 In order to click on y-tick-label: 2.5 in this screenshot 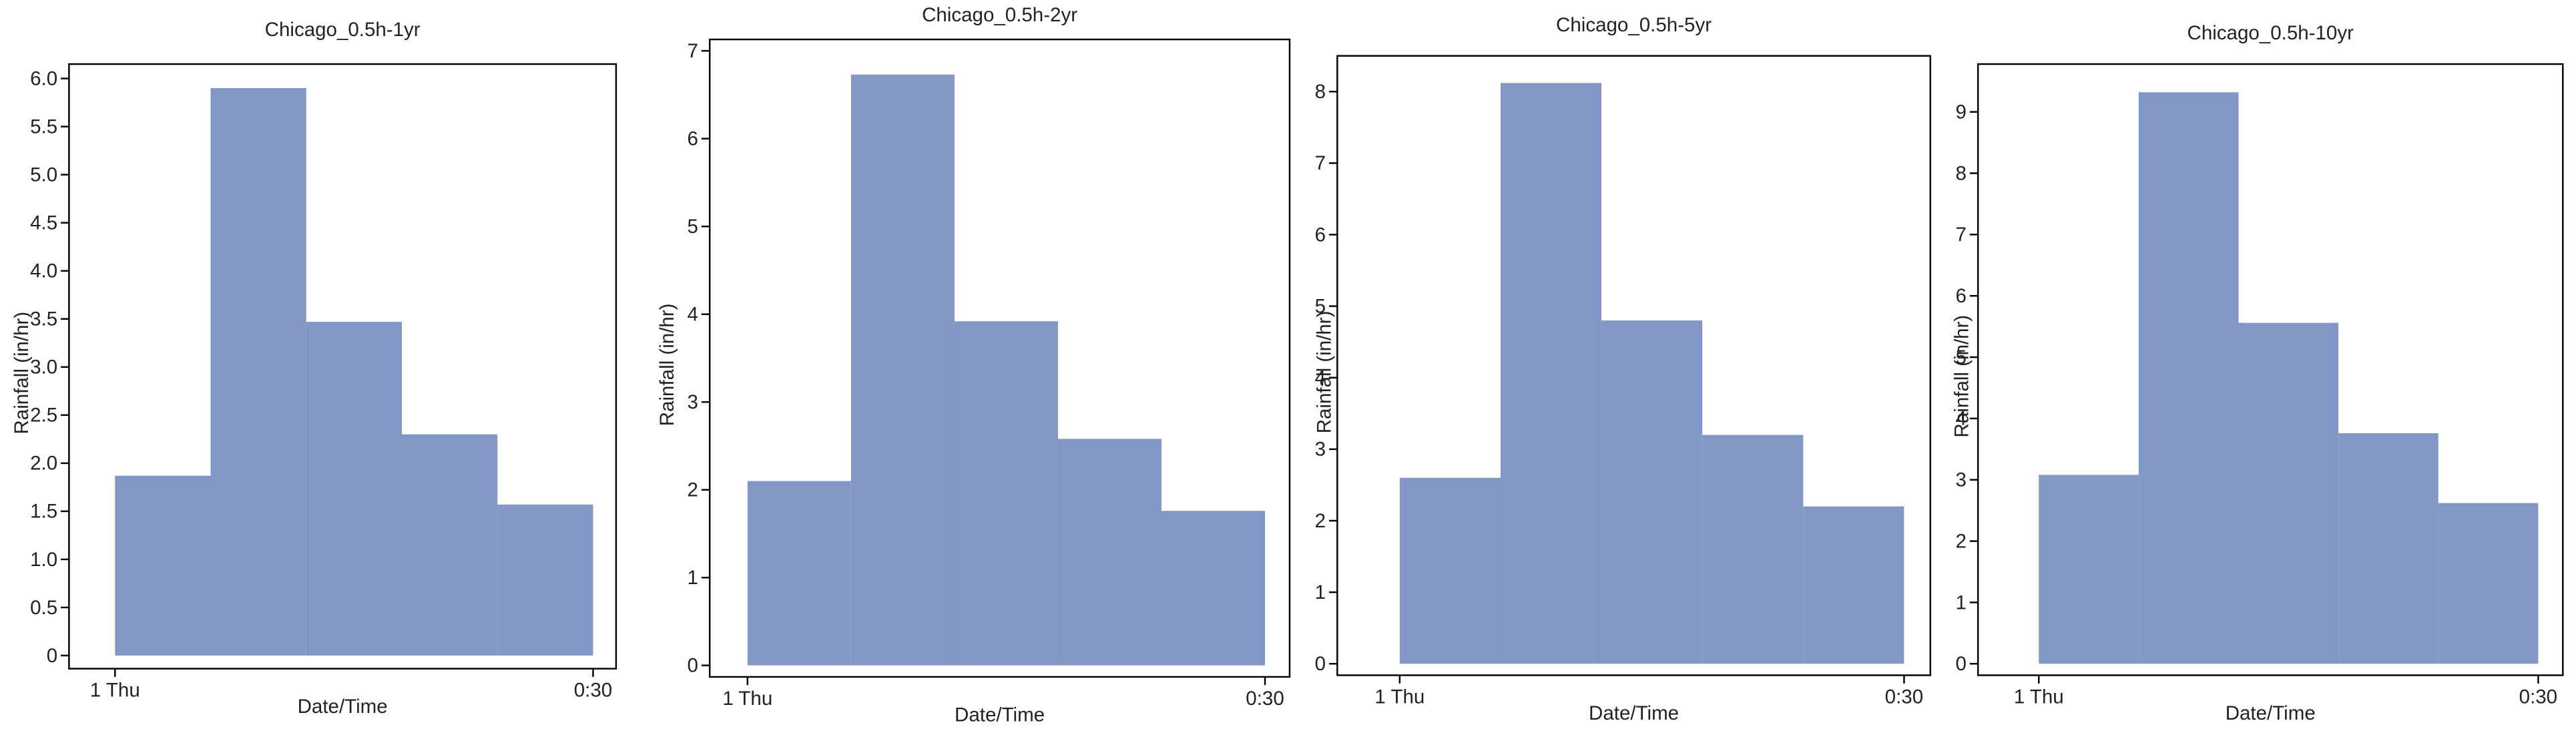, I will do `click(43, 416)`.